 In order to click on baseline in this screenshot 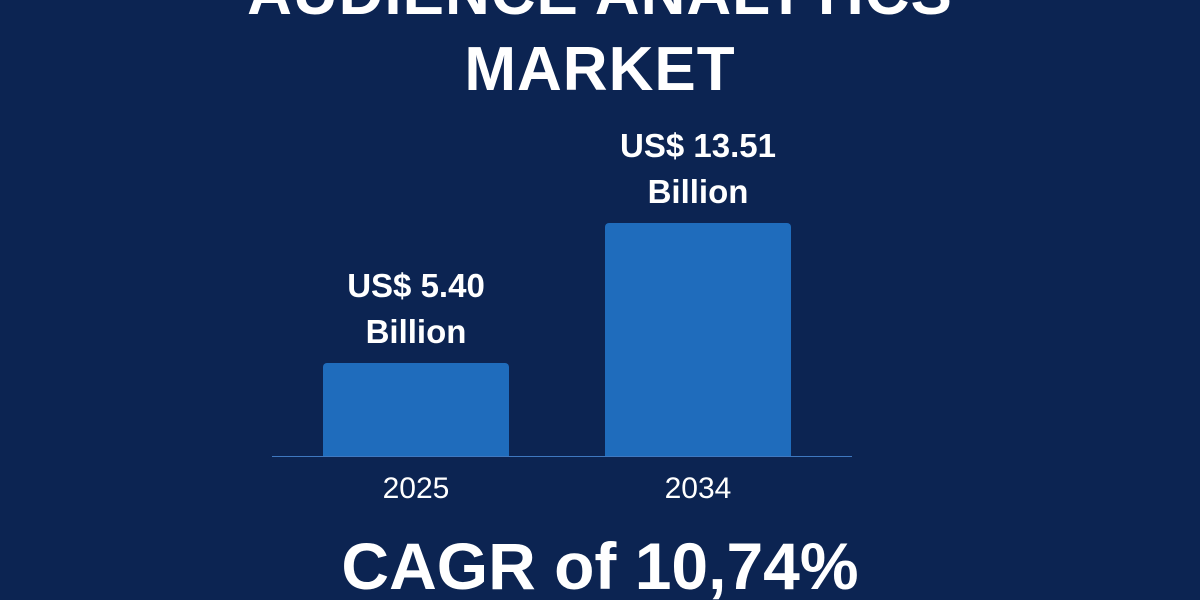, I will do `click(562, 456)`.